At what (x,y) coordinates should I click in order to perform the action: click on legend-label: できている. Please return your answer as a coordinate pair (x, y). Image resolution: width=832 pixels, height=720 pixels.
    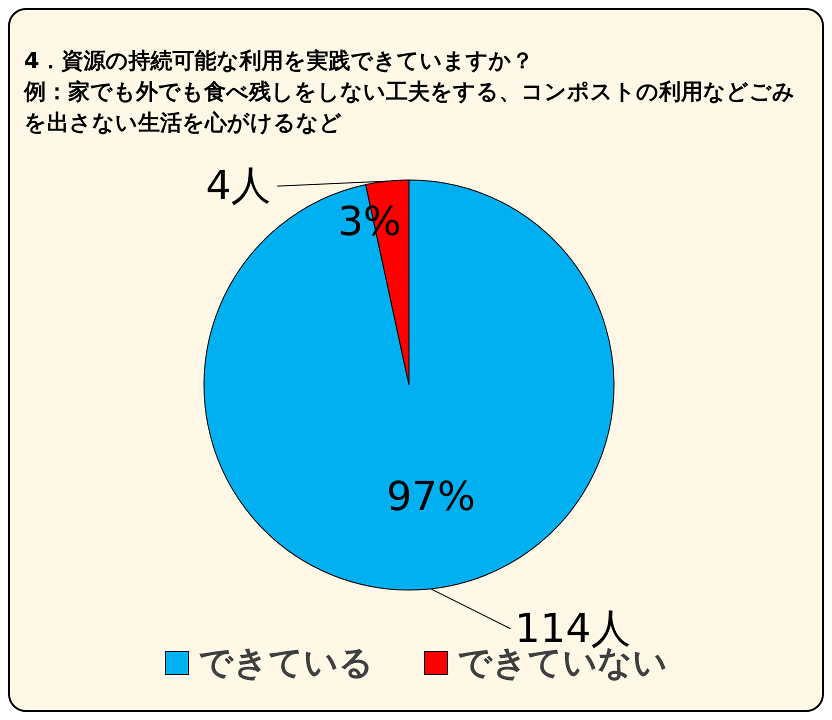
    Looking at the image, I should click on (286, 663).